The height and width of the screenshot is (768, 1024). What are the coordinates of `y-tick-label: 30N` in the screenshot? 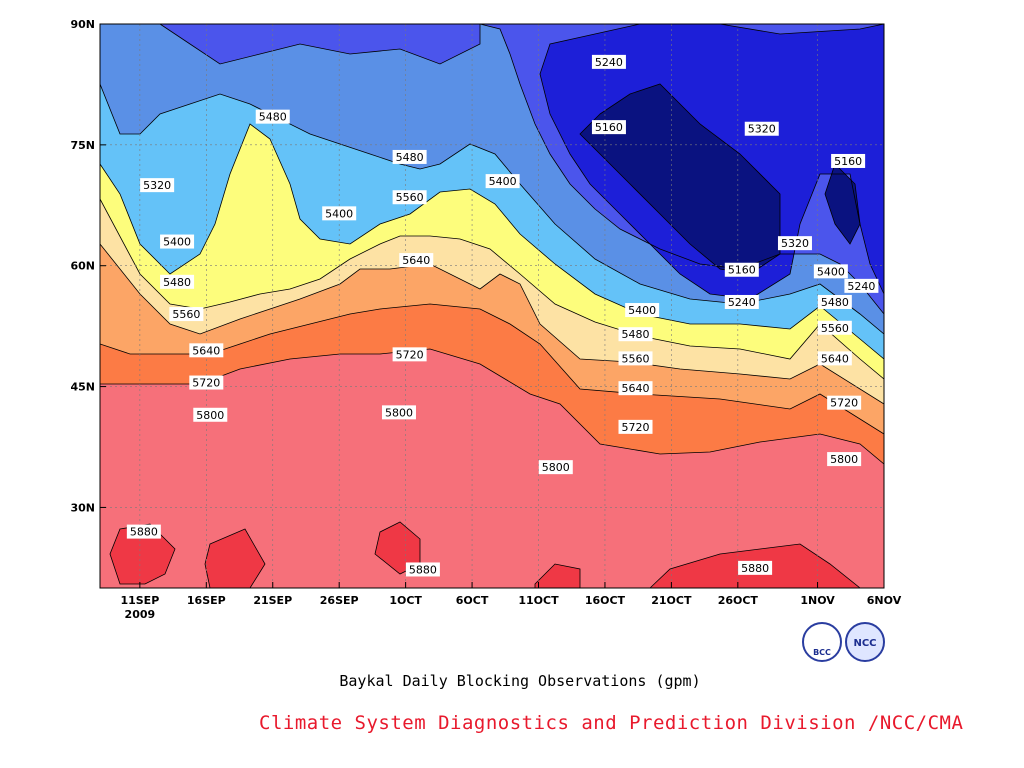 It's located at (82, 507).